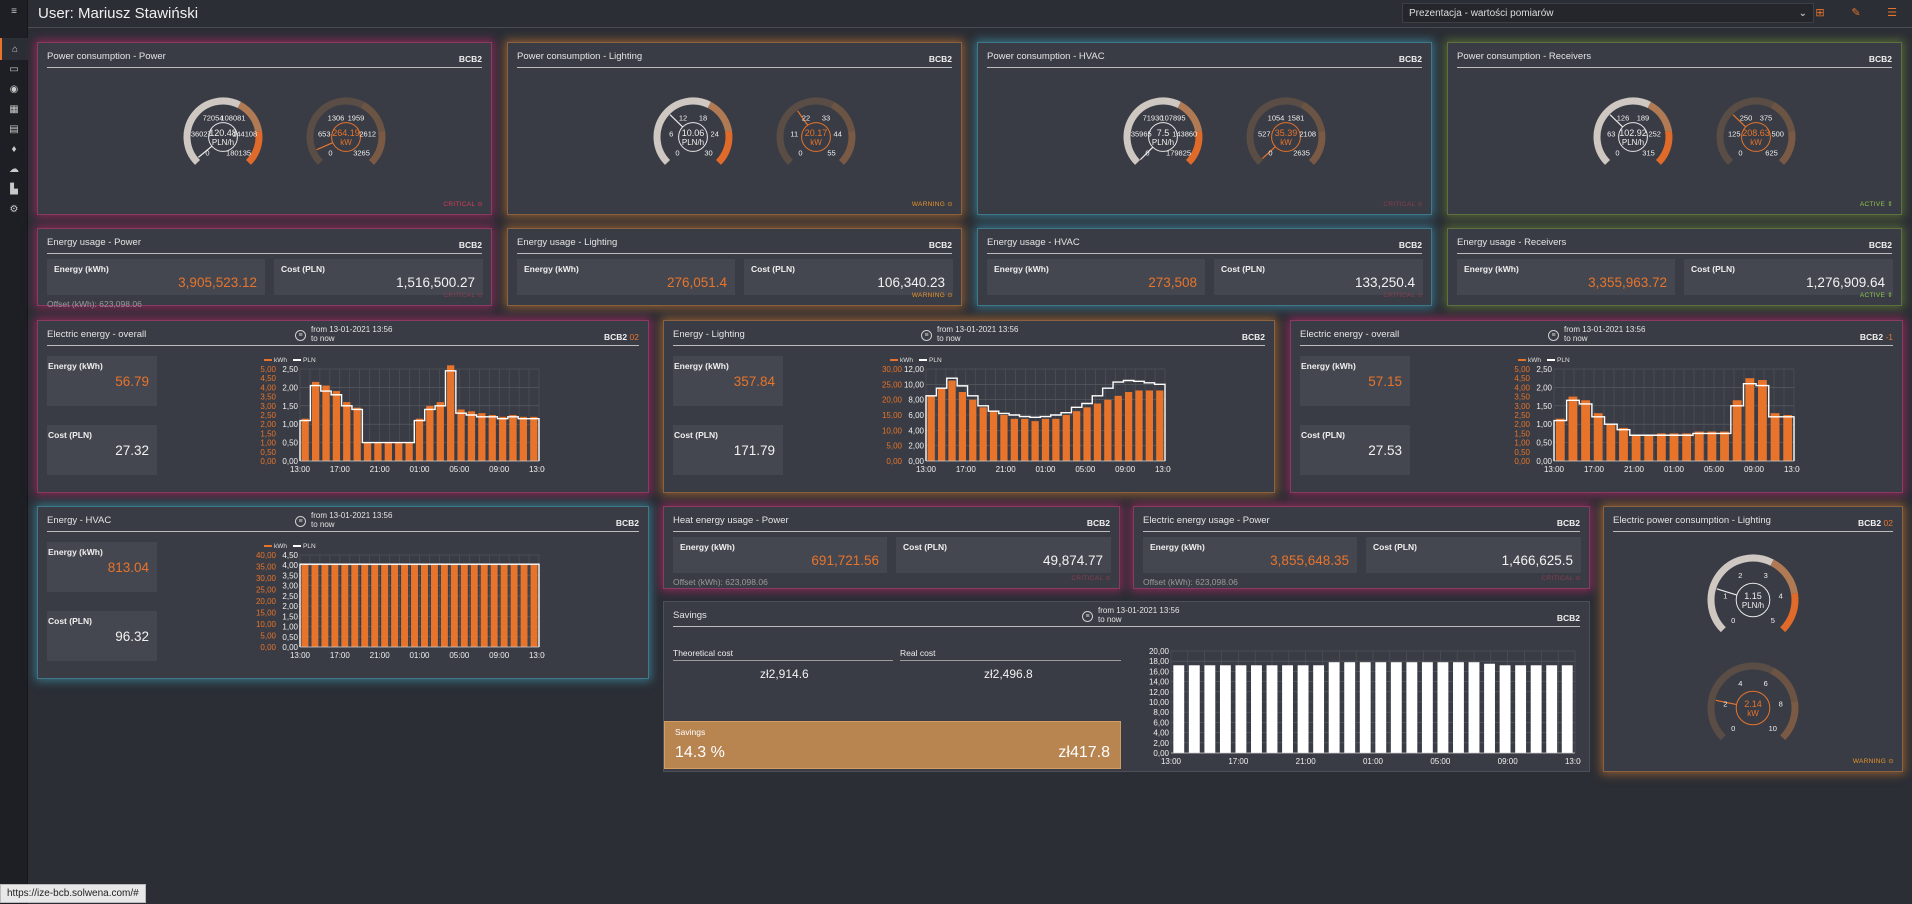 The height and width of the screenshot is (904, 1912). What do you see at coordinates (14, 69) in the screenshot?
I see `map-icon: ▭` at bounding box center [14, 69].